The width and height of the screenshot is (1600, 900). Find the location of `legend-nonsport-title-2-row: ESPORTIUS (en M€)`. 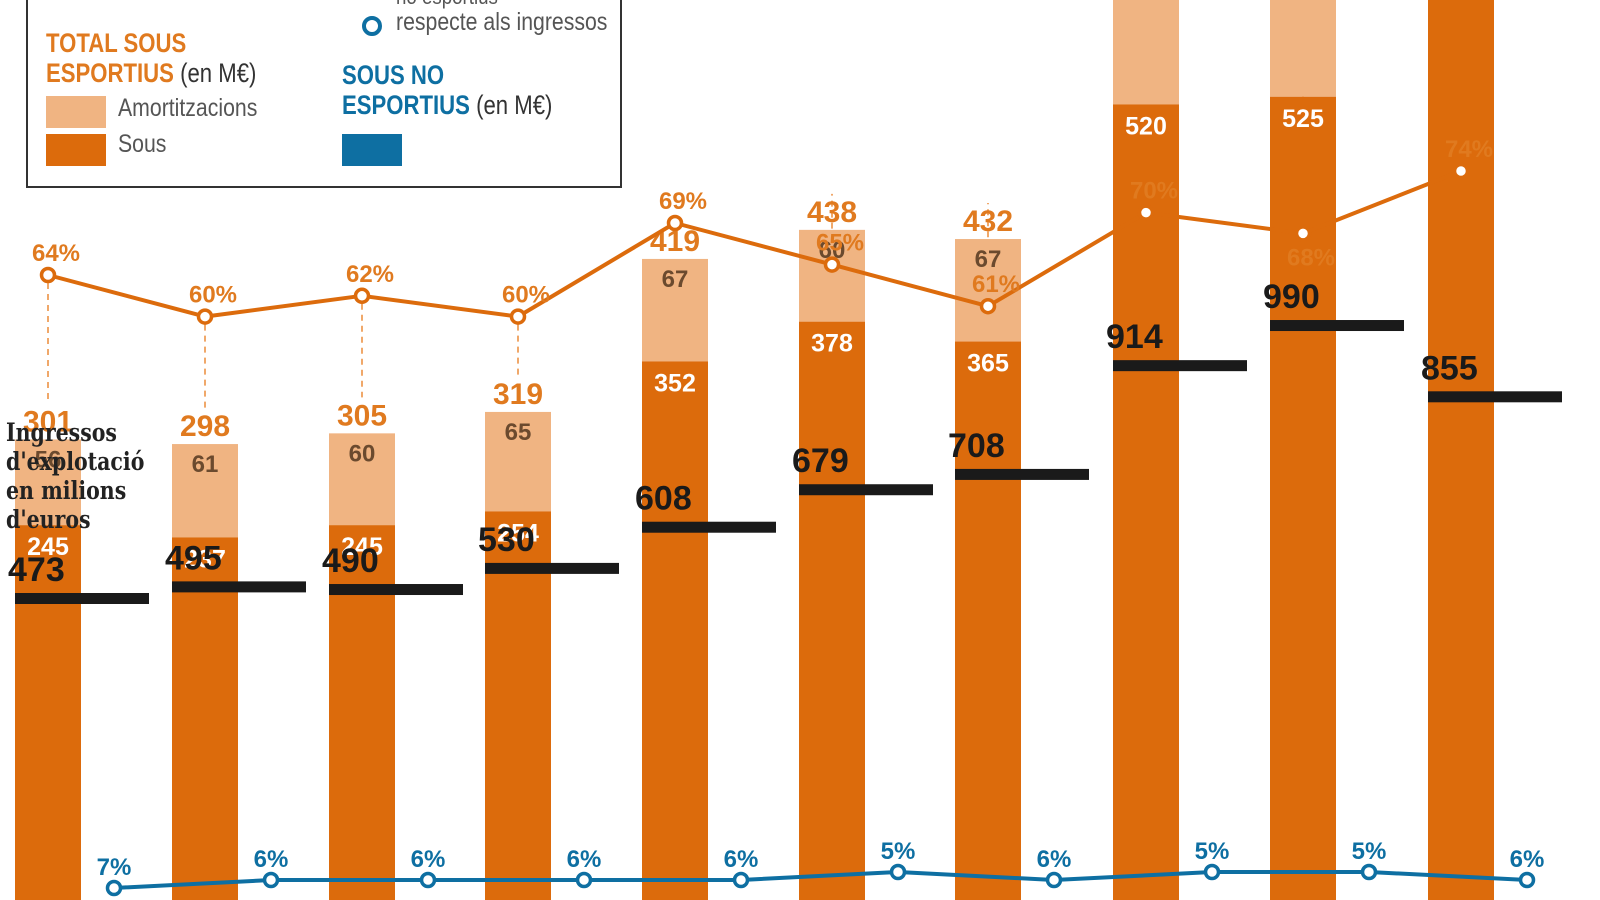

legend-nonsport-title-2-row: ESPORTIUS (en M€) is located at coordinates (447, 105).